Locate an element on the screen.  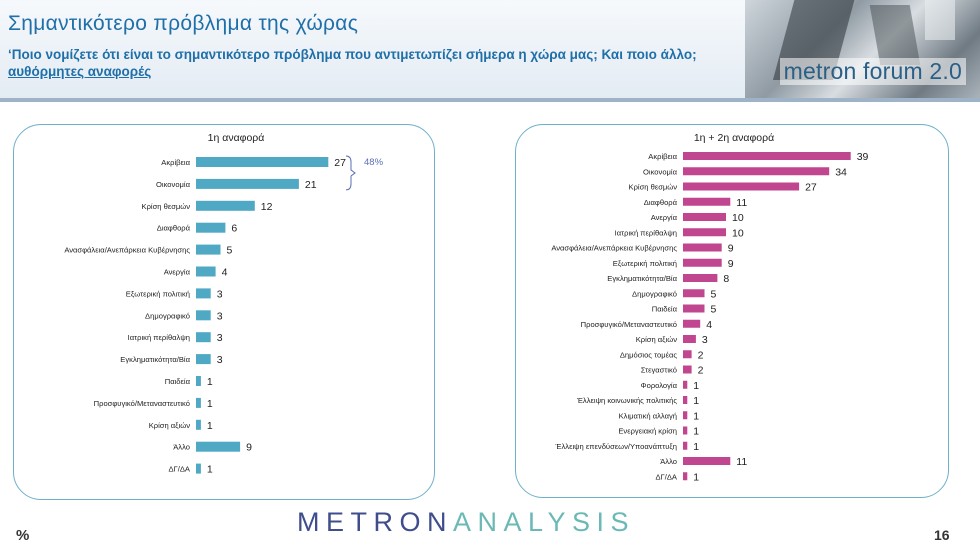
category-label: Παιδεία is located at coordinates (178, 381).